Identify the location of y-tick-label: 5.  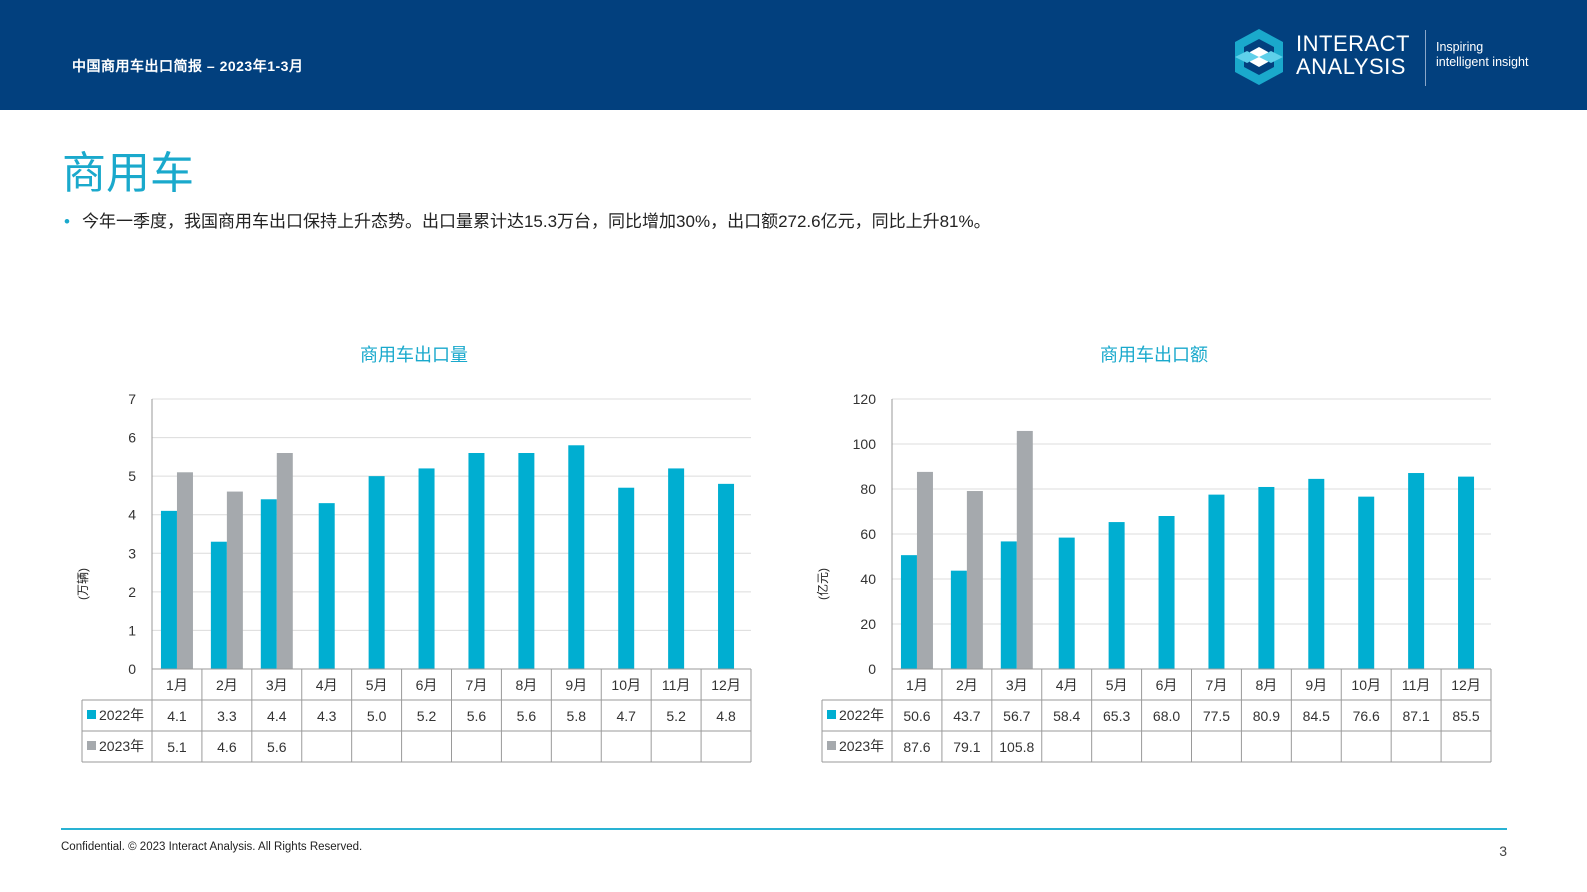
(132, 476).